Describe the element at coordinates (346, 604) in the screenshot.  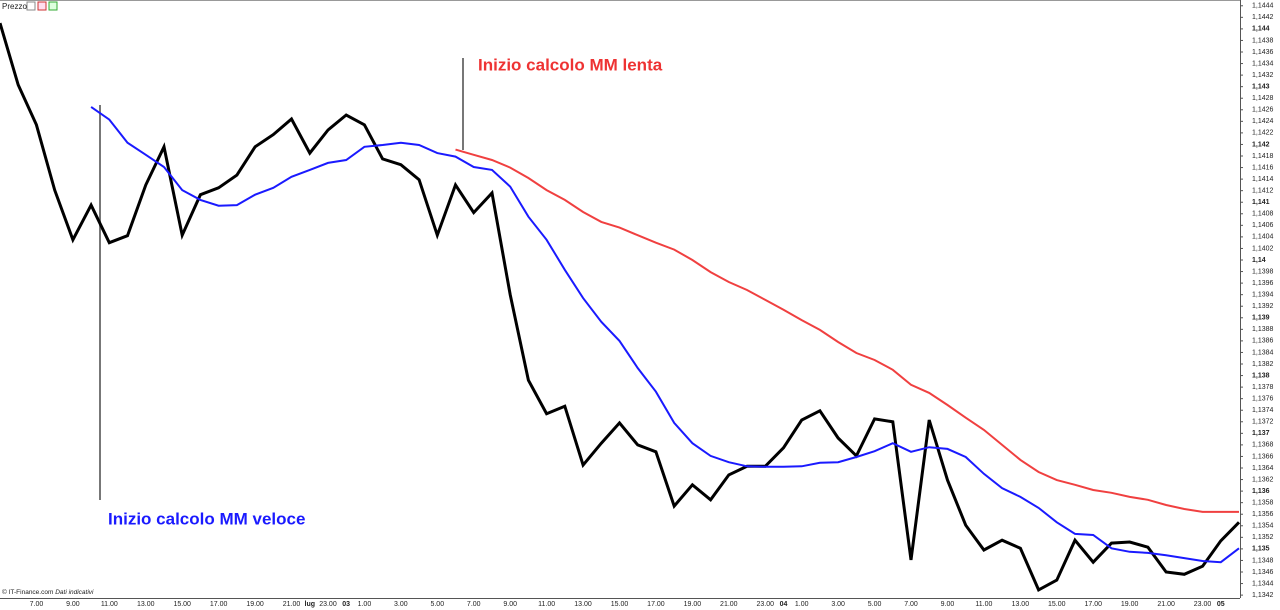
I see `x-tick-label: 03` at that location.